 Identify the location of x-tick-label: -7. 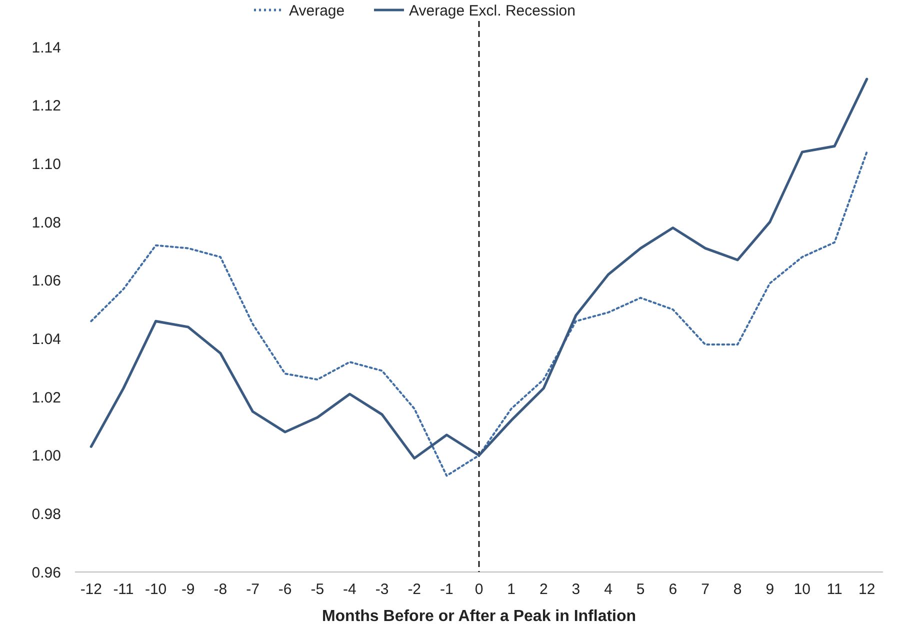
(253, 589).